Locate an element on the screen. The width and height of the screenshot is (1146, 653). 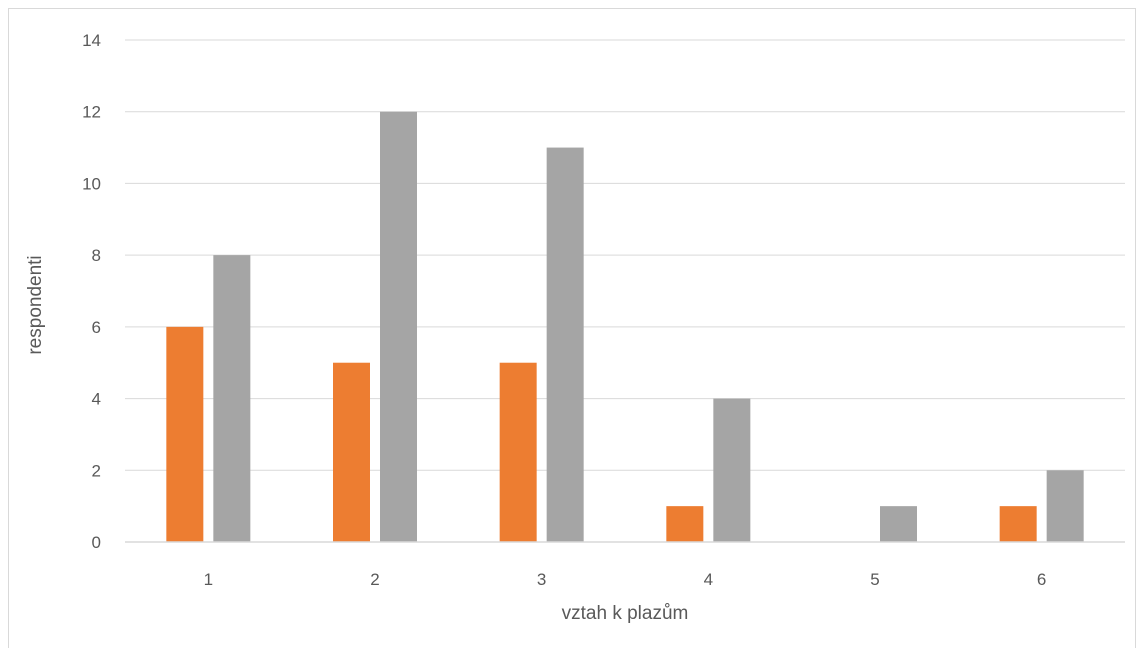
y-tick-label: 10 is located at coordinates (91, 183).